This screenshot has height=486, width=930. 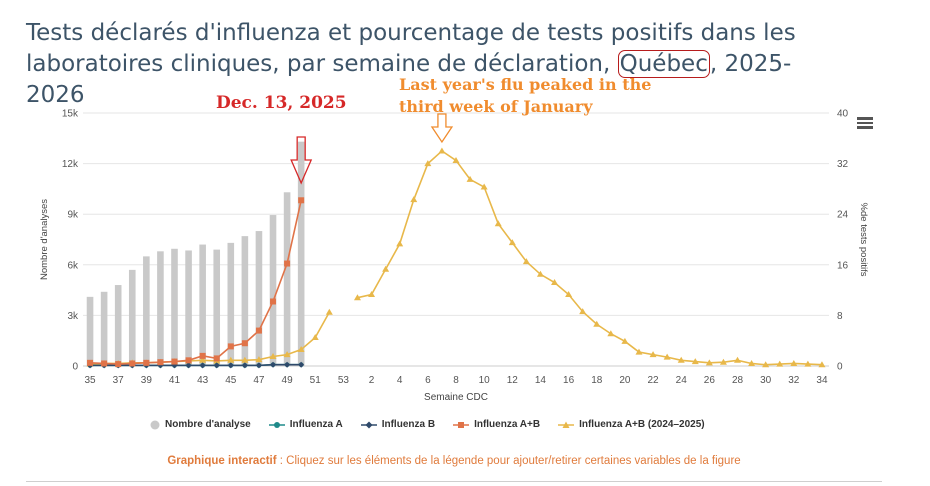 I want to click on title-highlight: Québec, so click(x=663, y=64).